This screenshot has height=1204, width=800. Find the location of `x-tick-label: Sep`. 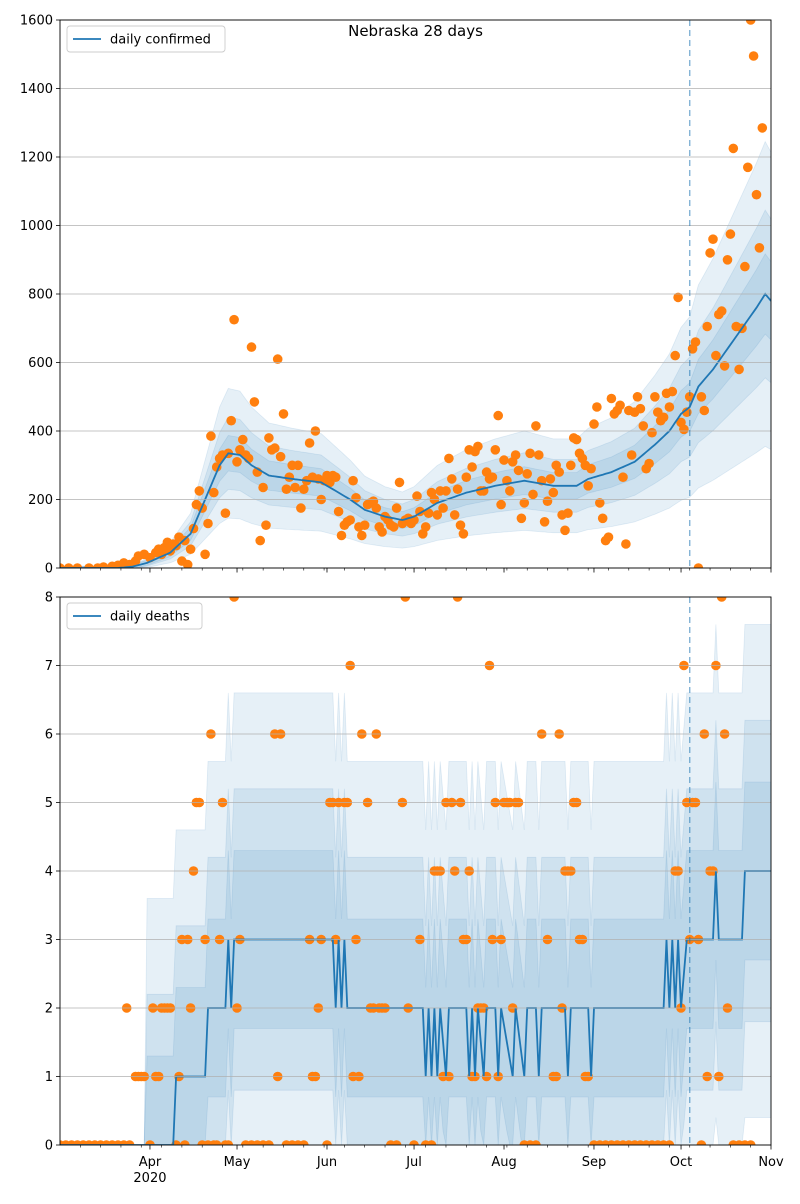

x-tick-label: Sep is located at coordinates (594, 1162).